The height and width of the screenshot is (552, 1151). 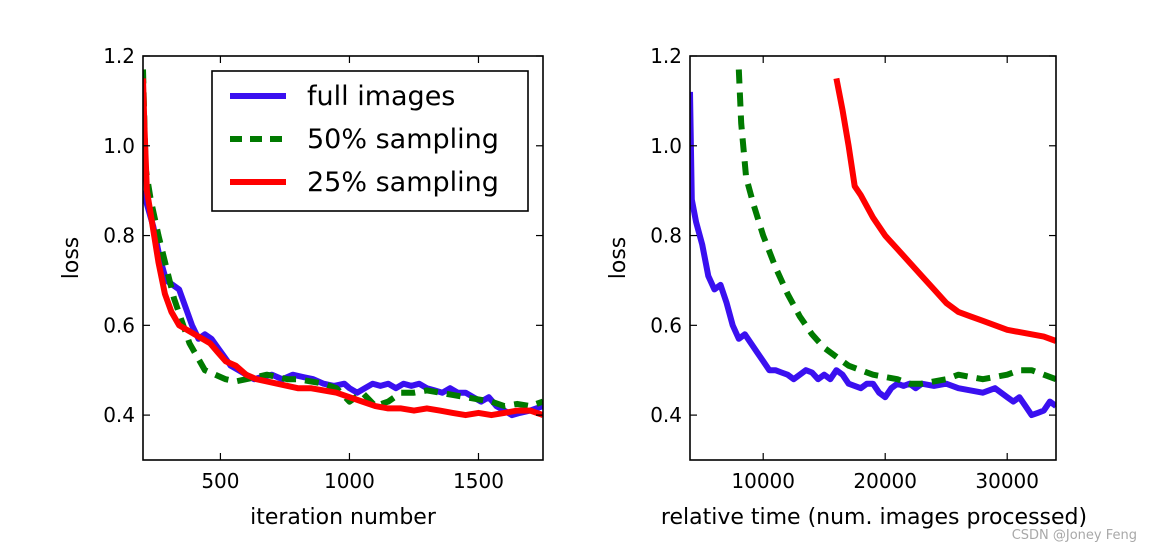 What do you see at coordinates (119, 146) in the screenshot?
I see `left-y-tick-label: 1.0` at bounding box center [119, 146].